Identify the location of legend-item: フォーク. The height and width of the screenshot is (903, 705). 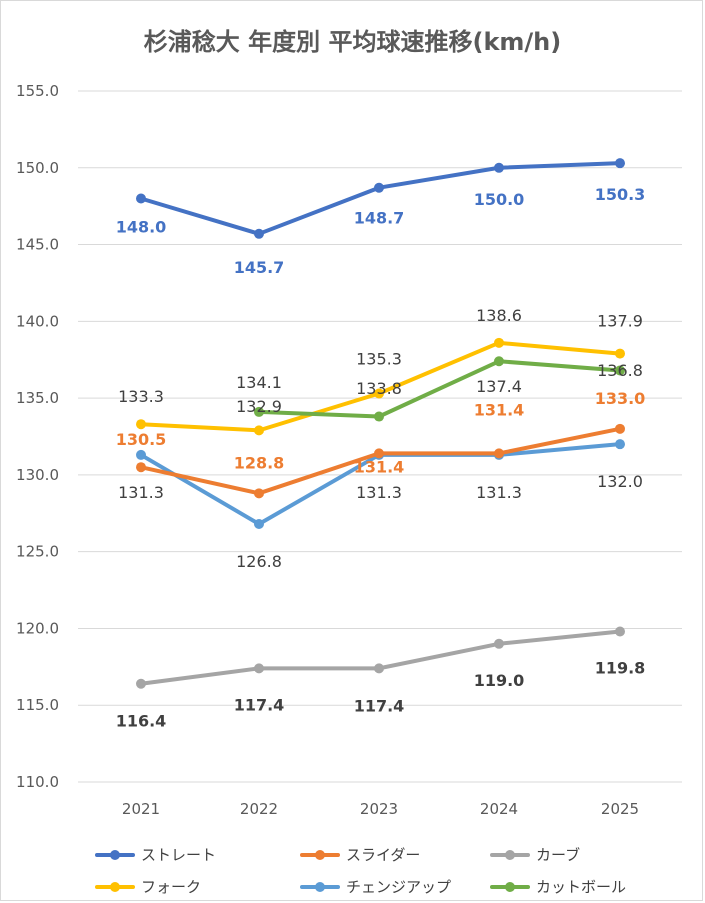
(148, 886).